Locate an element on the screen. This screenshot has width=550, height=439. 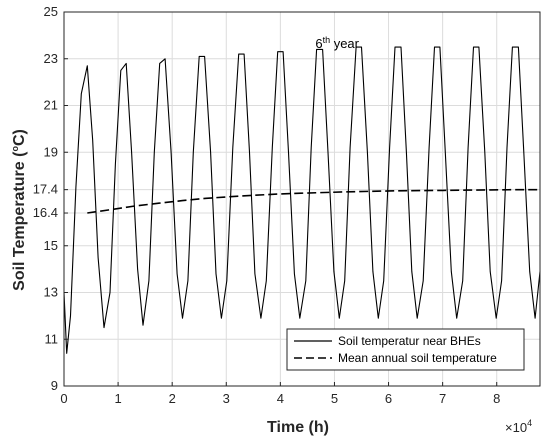
series-line-mean-annual is located at coordinates (313, 201).